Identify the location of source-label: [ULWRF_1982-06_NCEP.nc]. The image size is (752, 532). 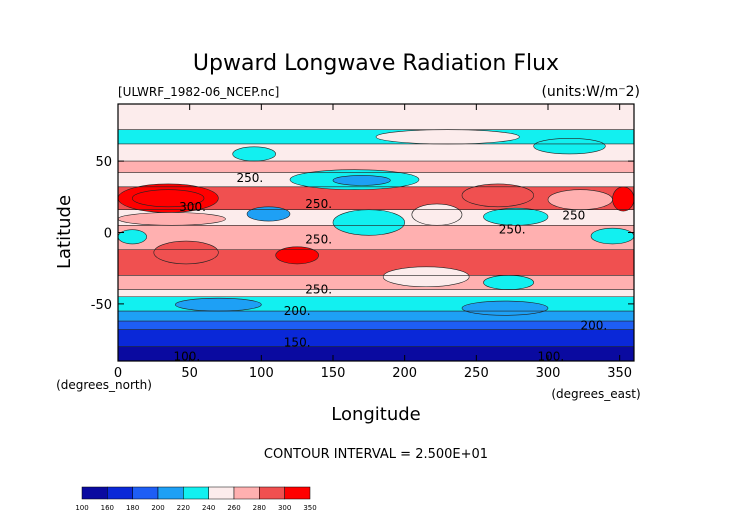
(198, 92).